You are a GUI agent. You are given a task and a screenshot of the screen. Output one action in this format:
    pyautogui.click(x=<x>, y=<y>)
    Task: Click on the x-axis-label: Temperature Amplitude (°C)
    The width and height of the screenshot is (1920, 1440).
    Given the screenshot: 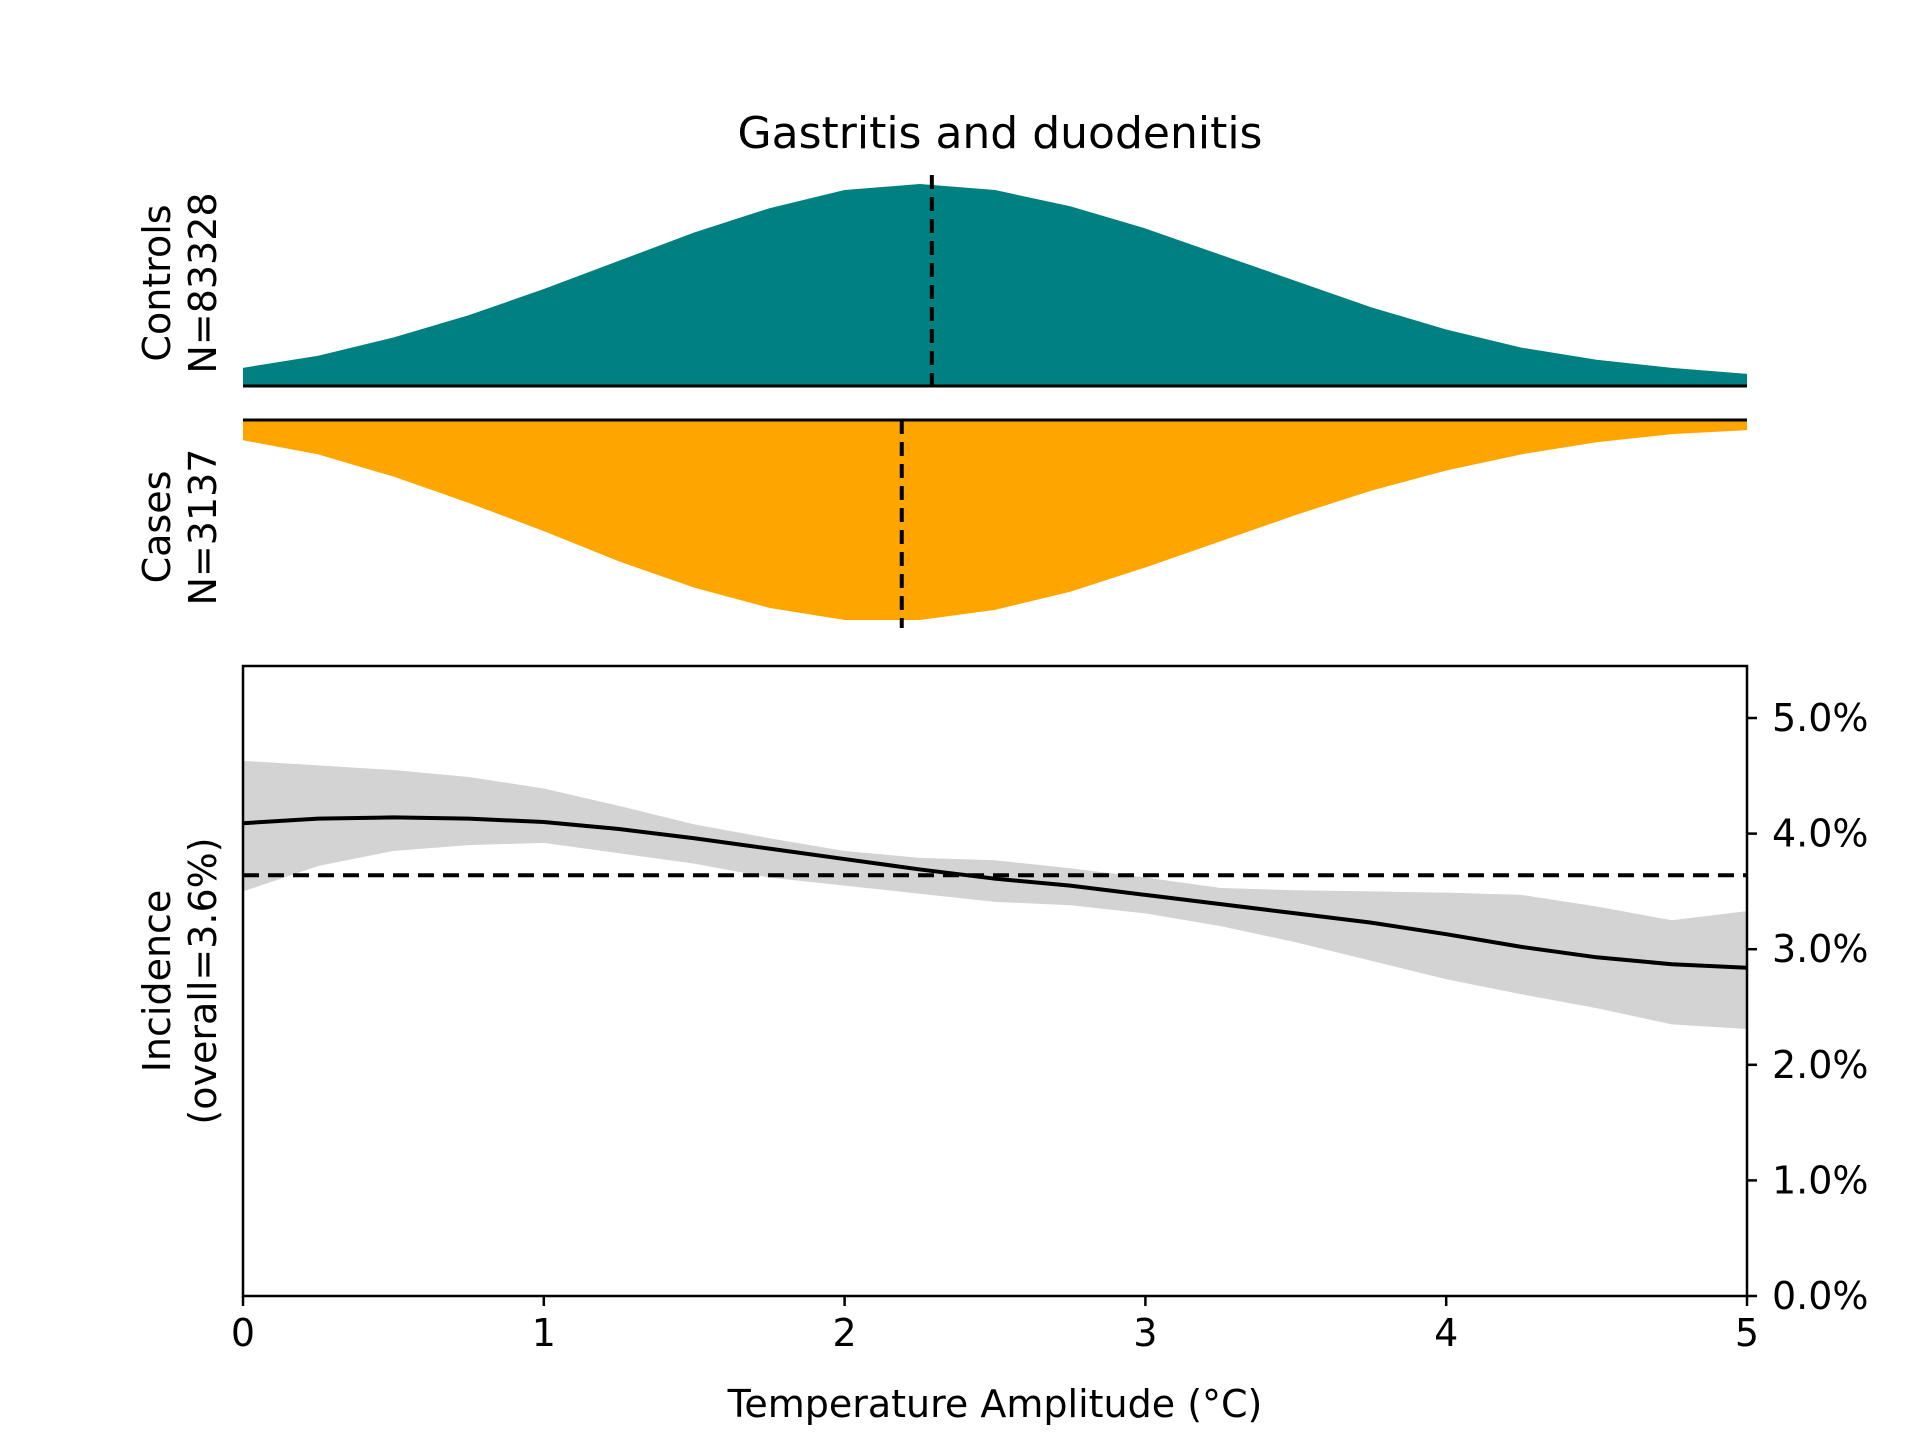 What is the action you would take?
    pyautogui.click(x=995, y=1404)
    